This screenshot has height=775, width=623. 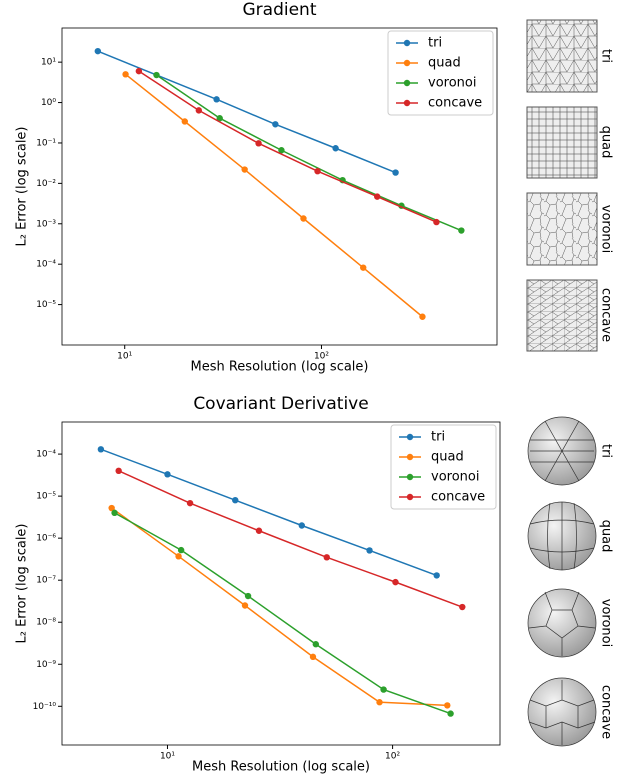 I want to click on y-tick-label: 10⁻⁷, so click(x=46, y=581).